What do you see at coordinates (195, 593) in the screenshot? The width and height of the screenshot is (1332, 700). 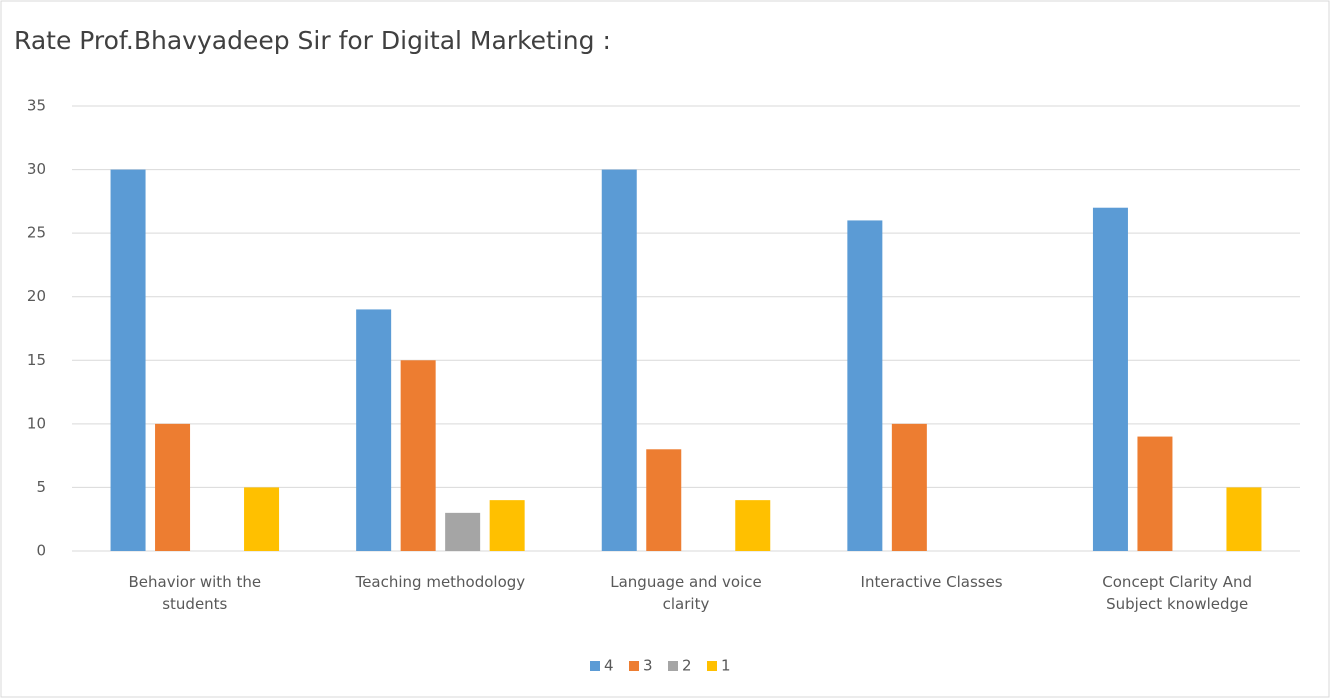 I see `x-tick-label: Behavior with the students` at bounding box center [195, 593].